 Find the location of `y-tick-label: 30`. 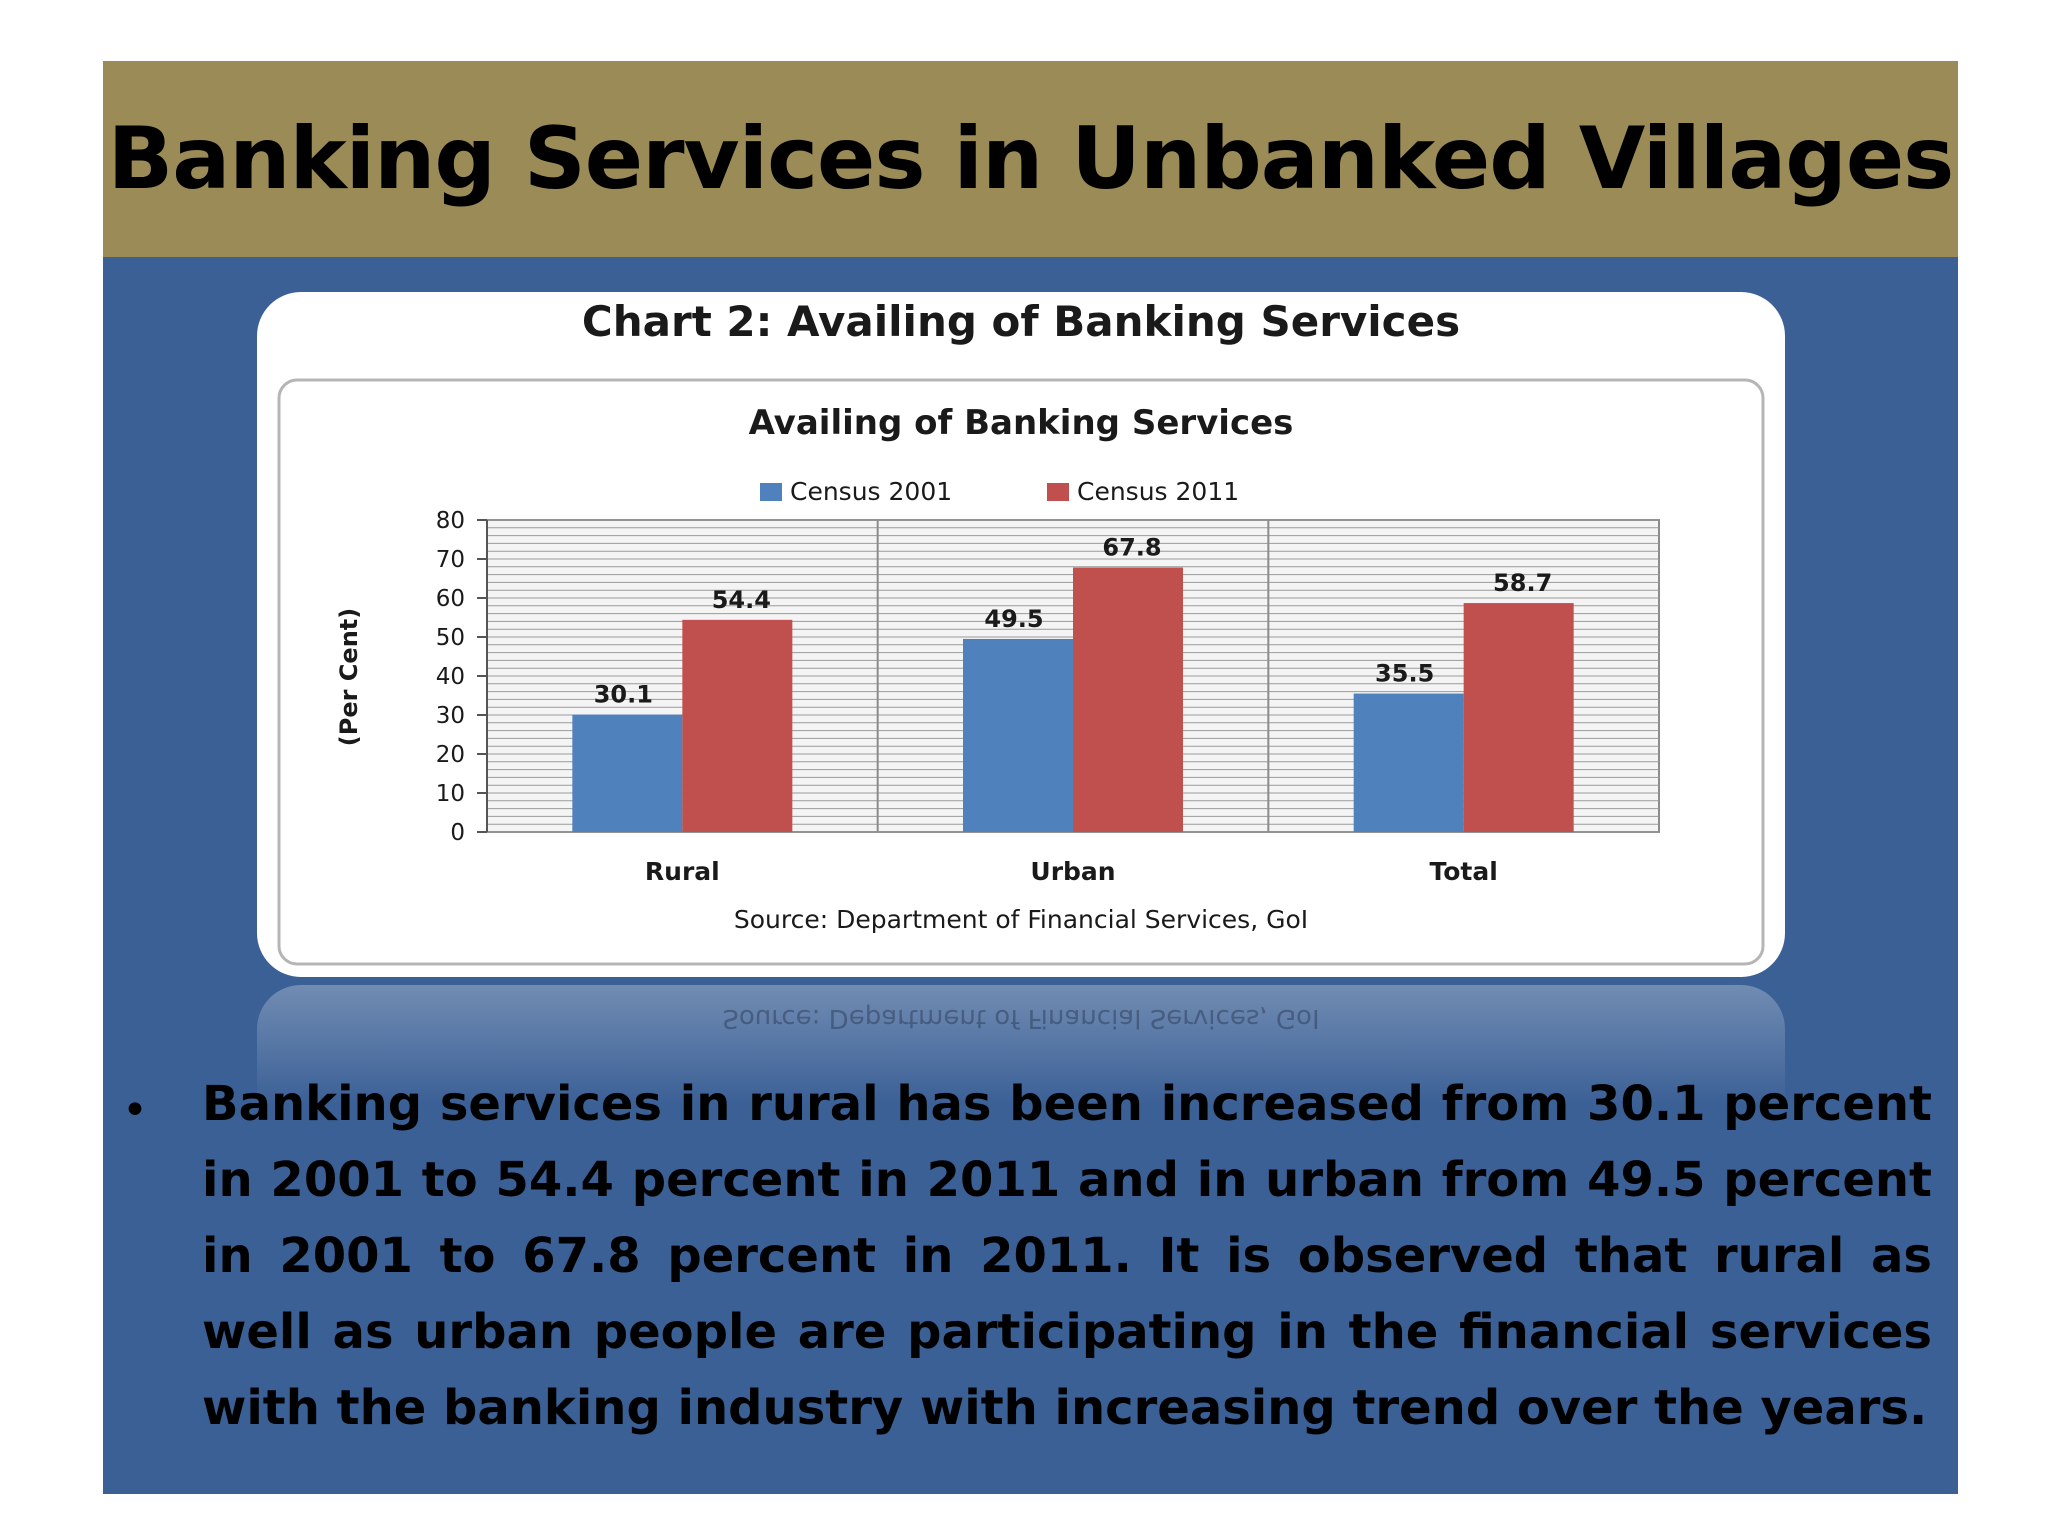

y-tick-label: 30 is located at coordinates (450, 716).